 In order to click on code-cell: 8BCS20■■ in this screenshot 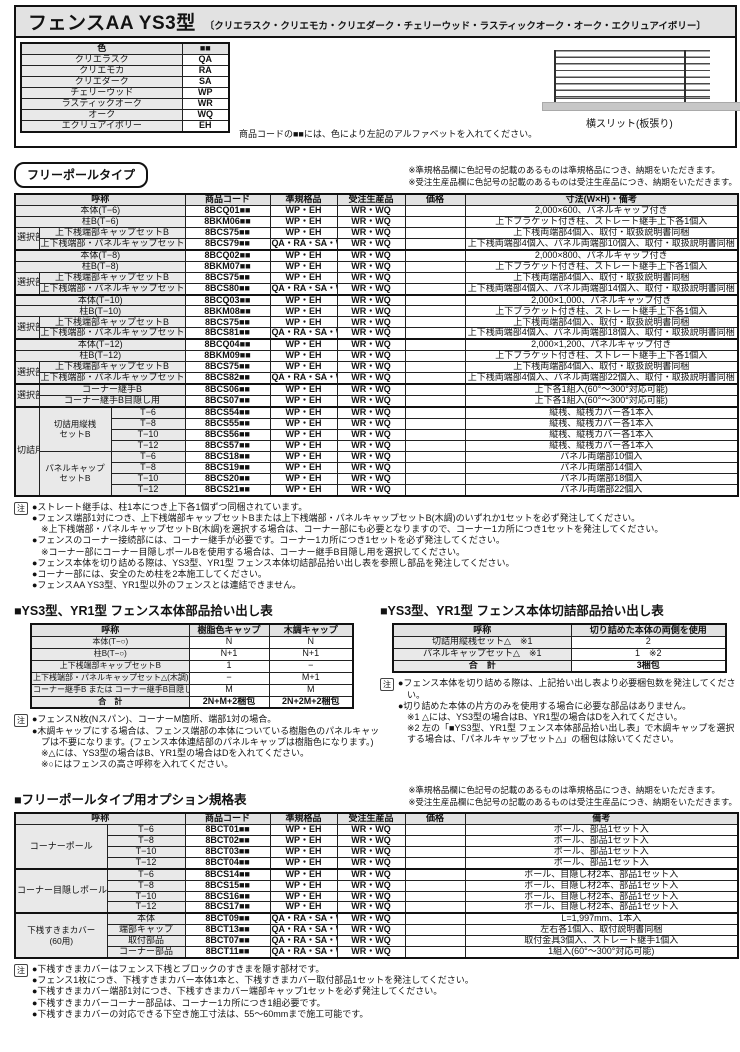, I will do `click(227, 478)`.